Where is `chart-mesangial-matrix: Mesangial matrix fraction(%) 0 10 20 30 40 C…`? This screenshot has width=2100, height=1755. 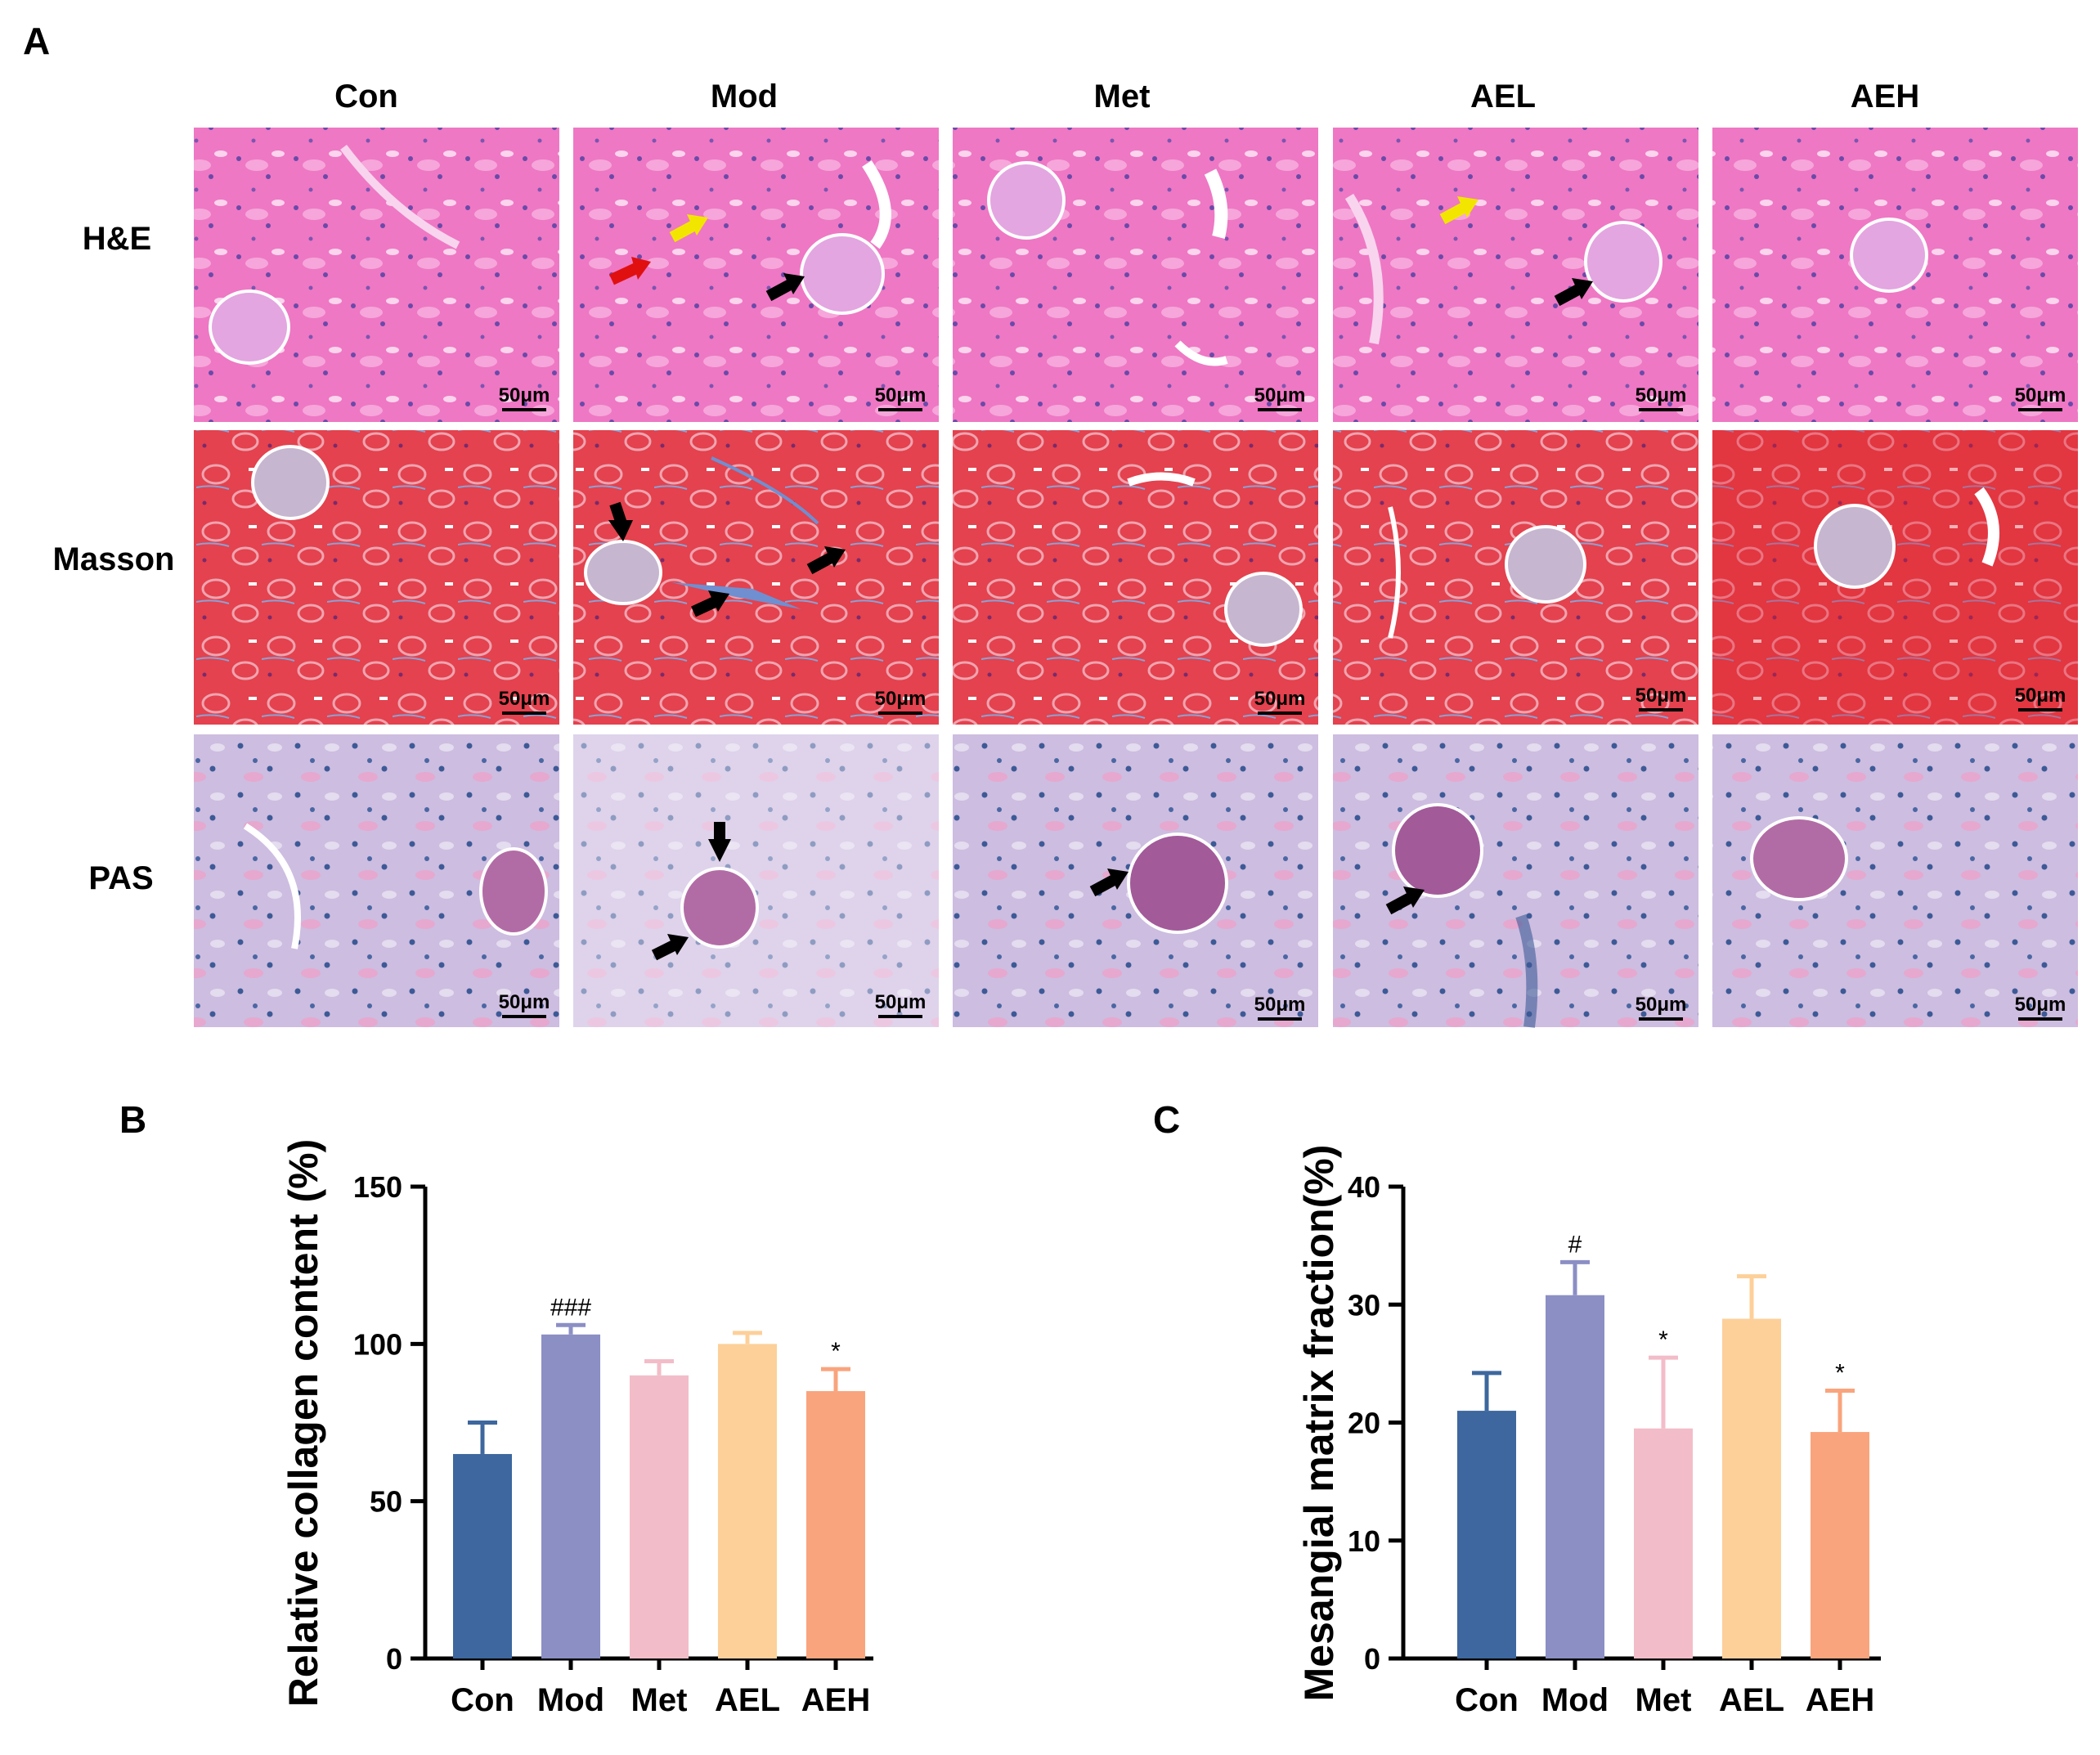
chart-mesangial-matrix: Mesangial matrix fraction(%) 0 10 20 30 40 C… is located at coordinates (1589, 1431).